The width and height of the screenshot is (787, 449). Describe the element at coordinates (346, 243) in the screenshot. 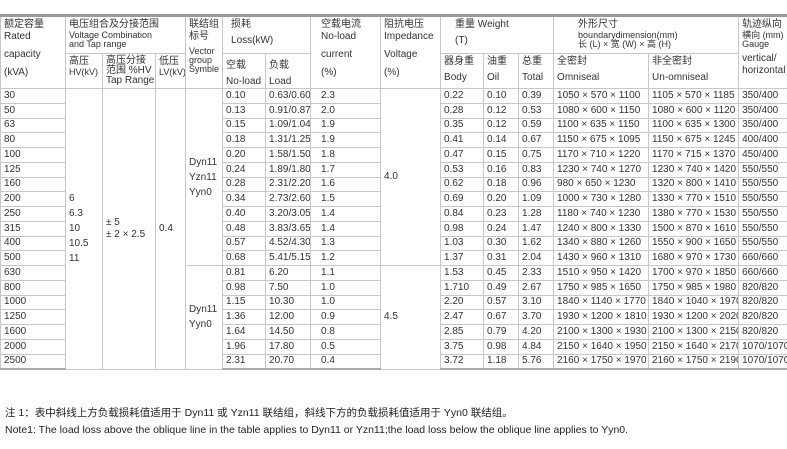

I see `cell-noload-current: 1.3` at that location.